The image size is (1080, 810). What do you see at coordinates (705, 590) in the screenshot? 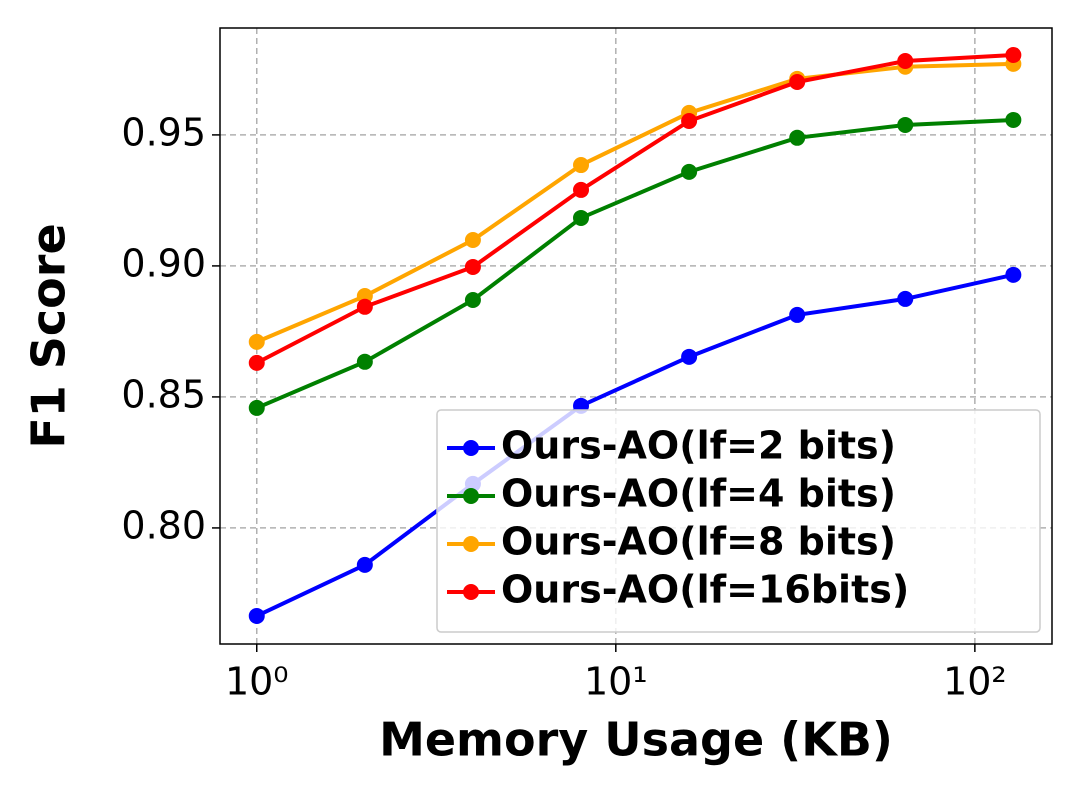
I see `legend-label: Ours-AO(lf=16bits)` at bounding box center [705, 590].